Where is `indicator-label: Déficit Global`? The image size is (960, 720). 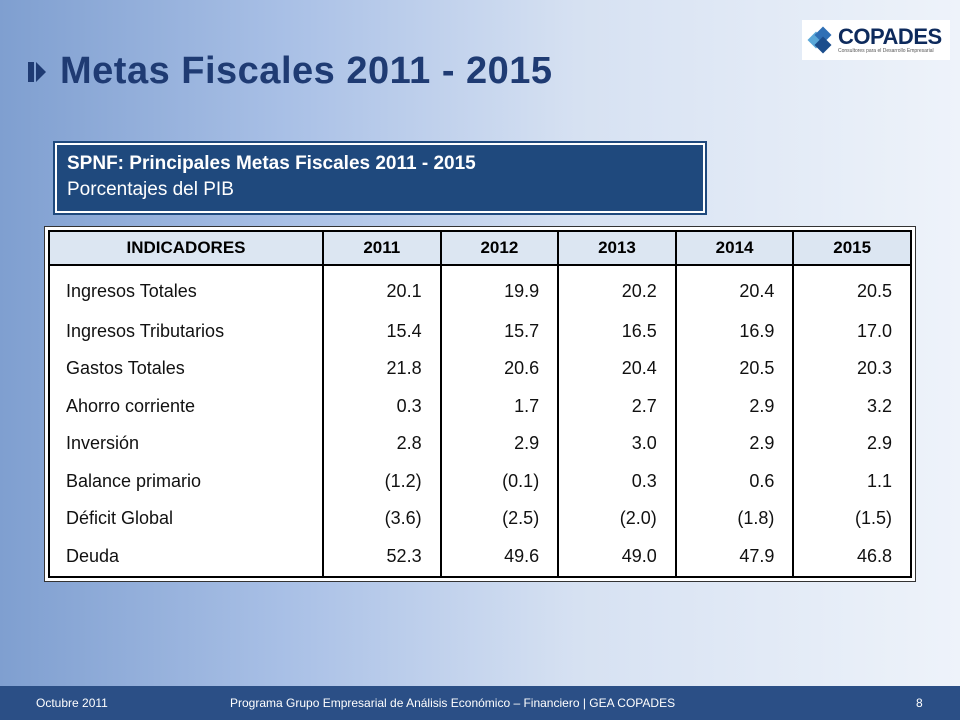 indicator-label: Déficit Global is located at coordinates (186, 519).